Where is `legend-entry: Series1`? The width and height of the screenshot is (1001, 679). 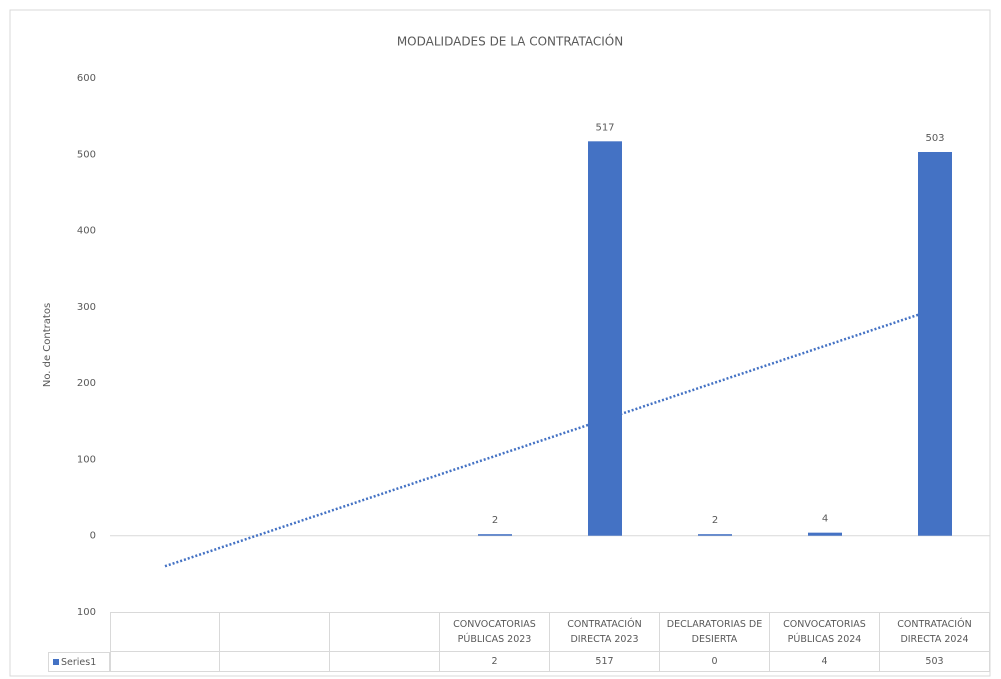 legend-entry: Series1 is located at coordinates (79, 662).